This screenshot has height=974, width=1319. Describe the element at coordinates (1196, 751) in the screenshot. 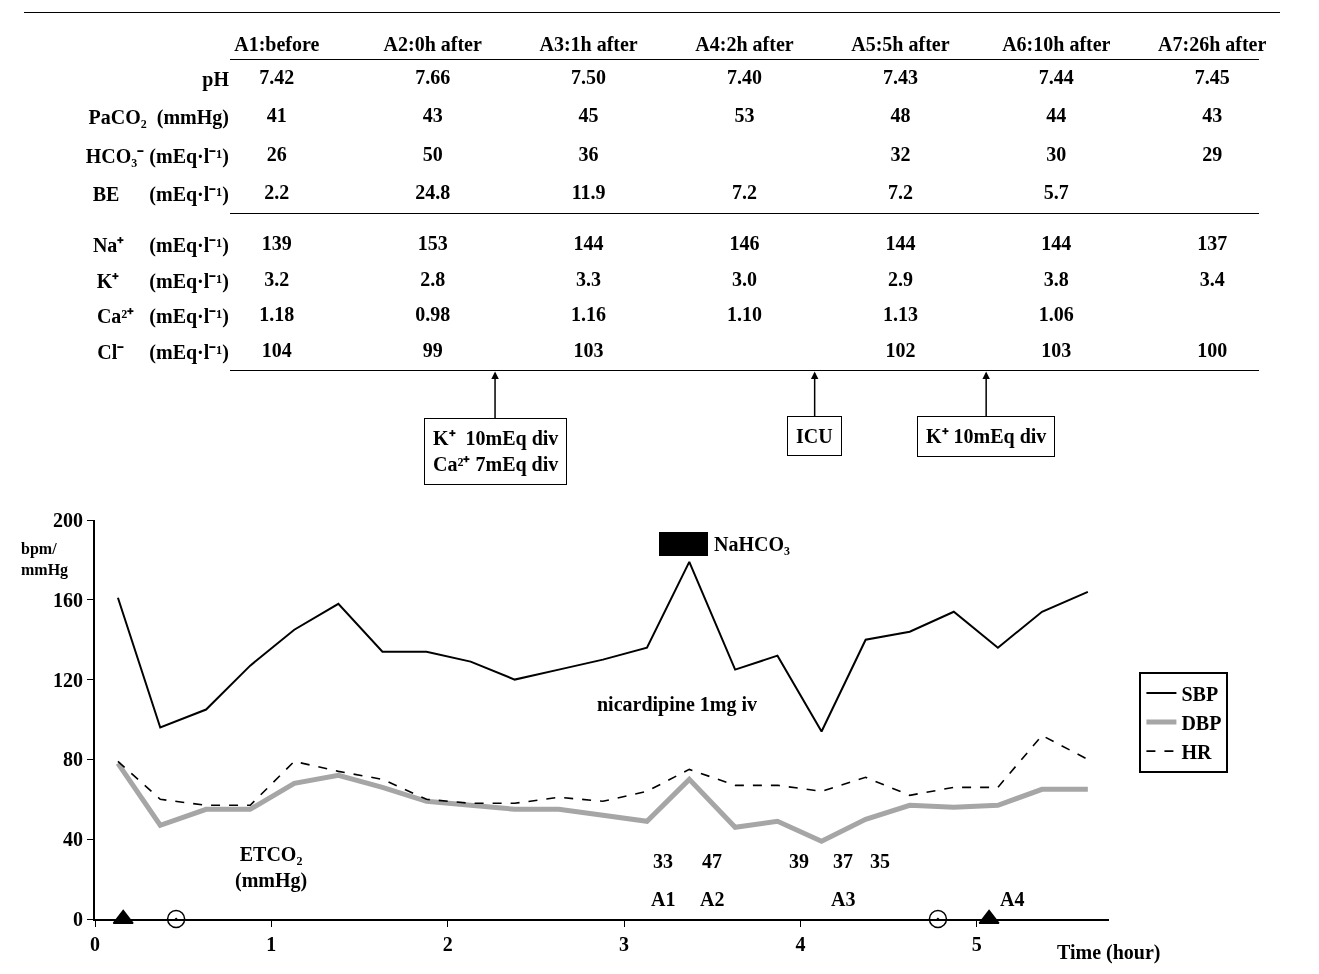

I see `legend-label: HR` at that location.